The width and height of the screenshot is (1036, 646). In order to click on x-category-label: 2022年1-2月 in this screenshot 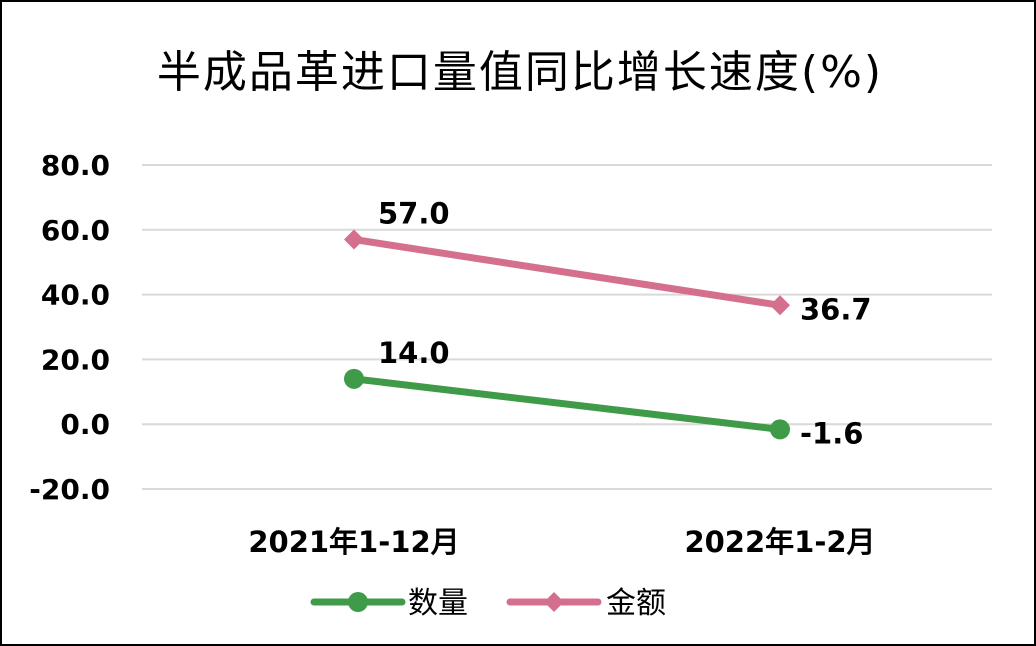, I will do `click(779, 542)`.